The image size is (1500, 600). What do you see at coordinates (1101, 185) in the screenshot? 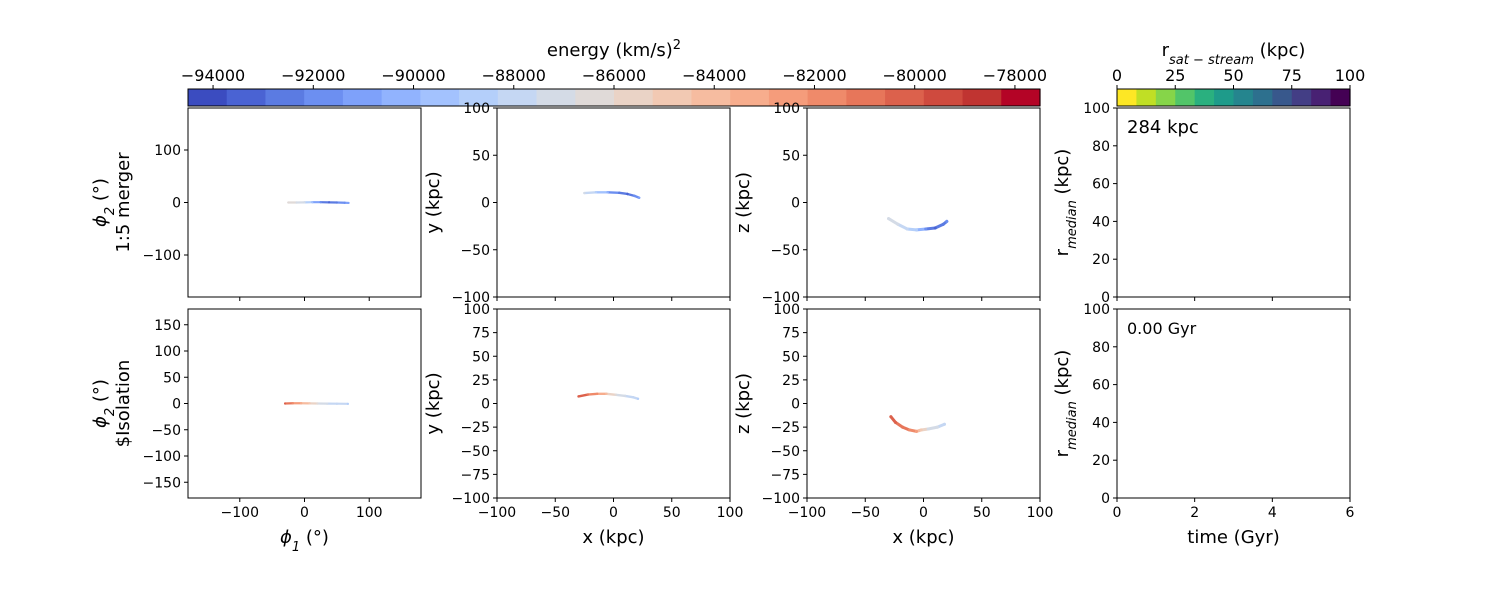
I see `y-tick-label: 60` at bounding box center [1101, 185].